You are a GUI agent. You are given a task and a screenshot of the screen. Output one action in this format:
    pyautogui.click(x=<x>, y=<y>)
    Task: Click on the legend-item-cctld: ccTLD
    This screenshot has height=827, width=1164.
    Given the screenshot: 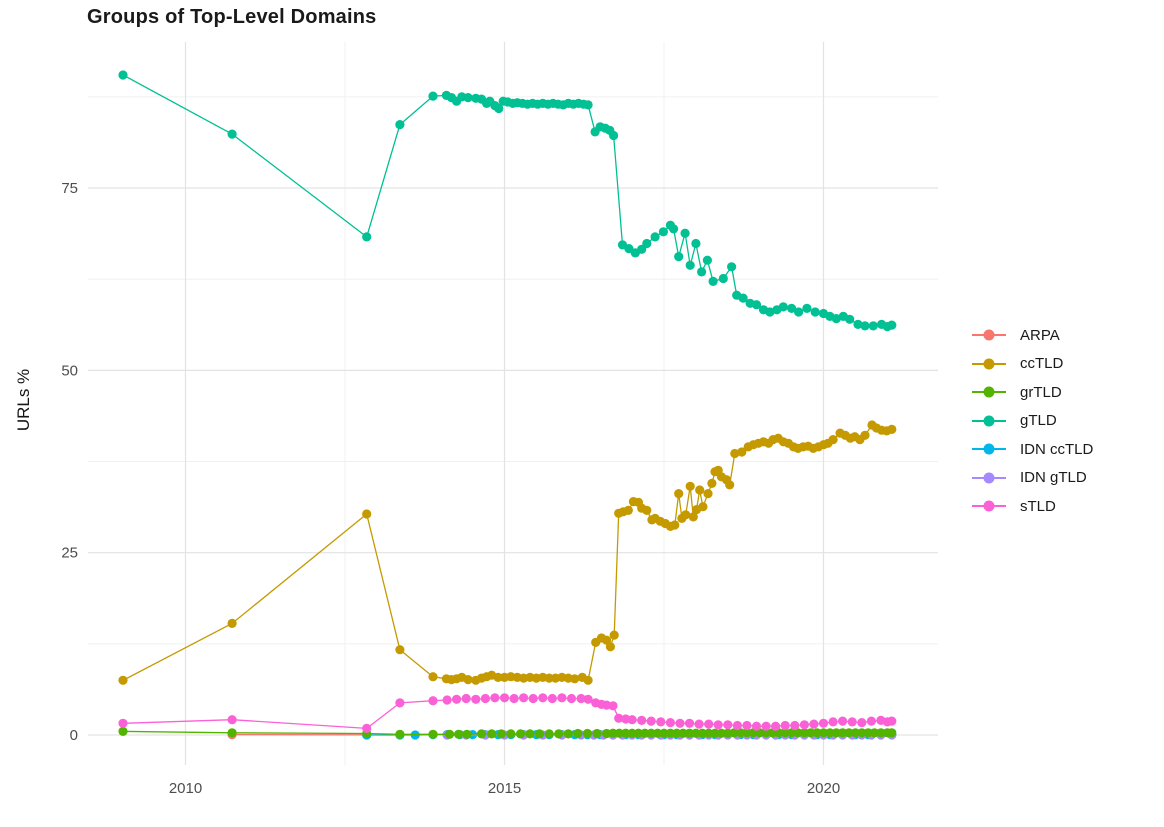 What is the action you would take?
    pyautogui.click(x=1031, y=364)
    